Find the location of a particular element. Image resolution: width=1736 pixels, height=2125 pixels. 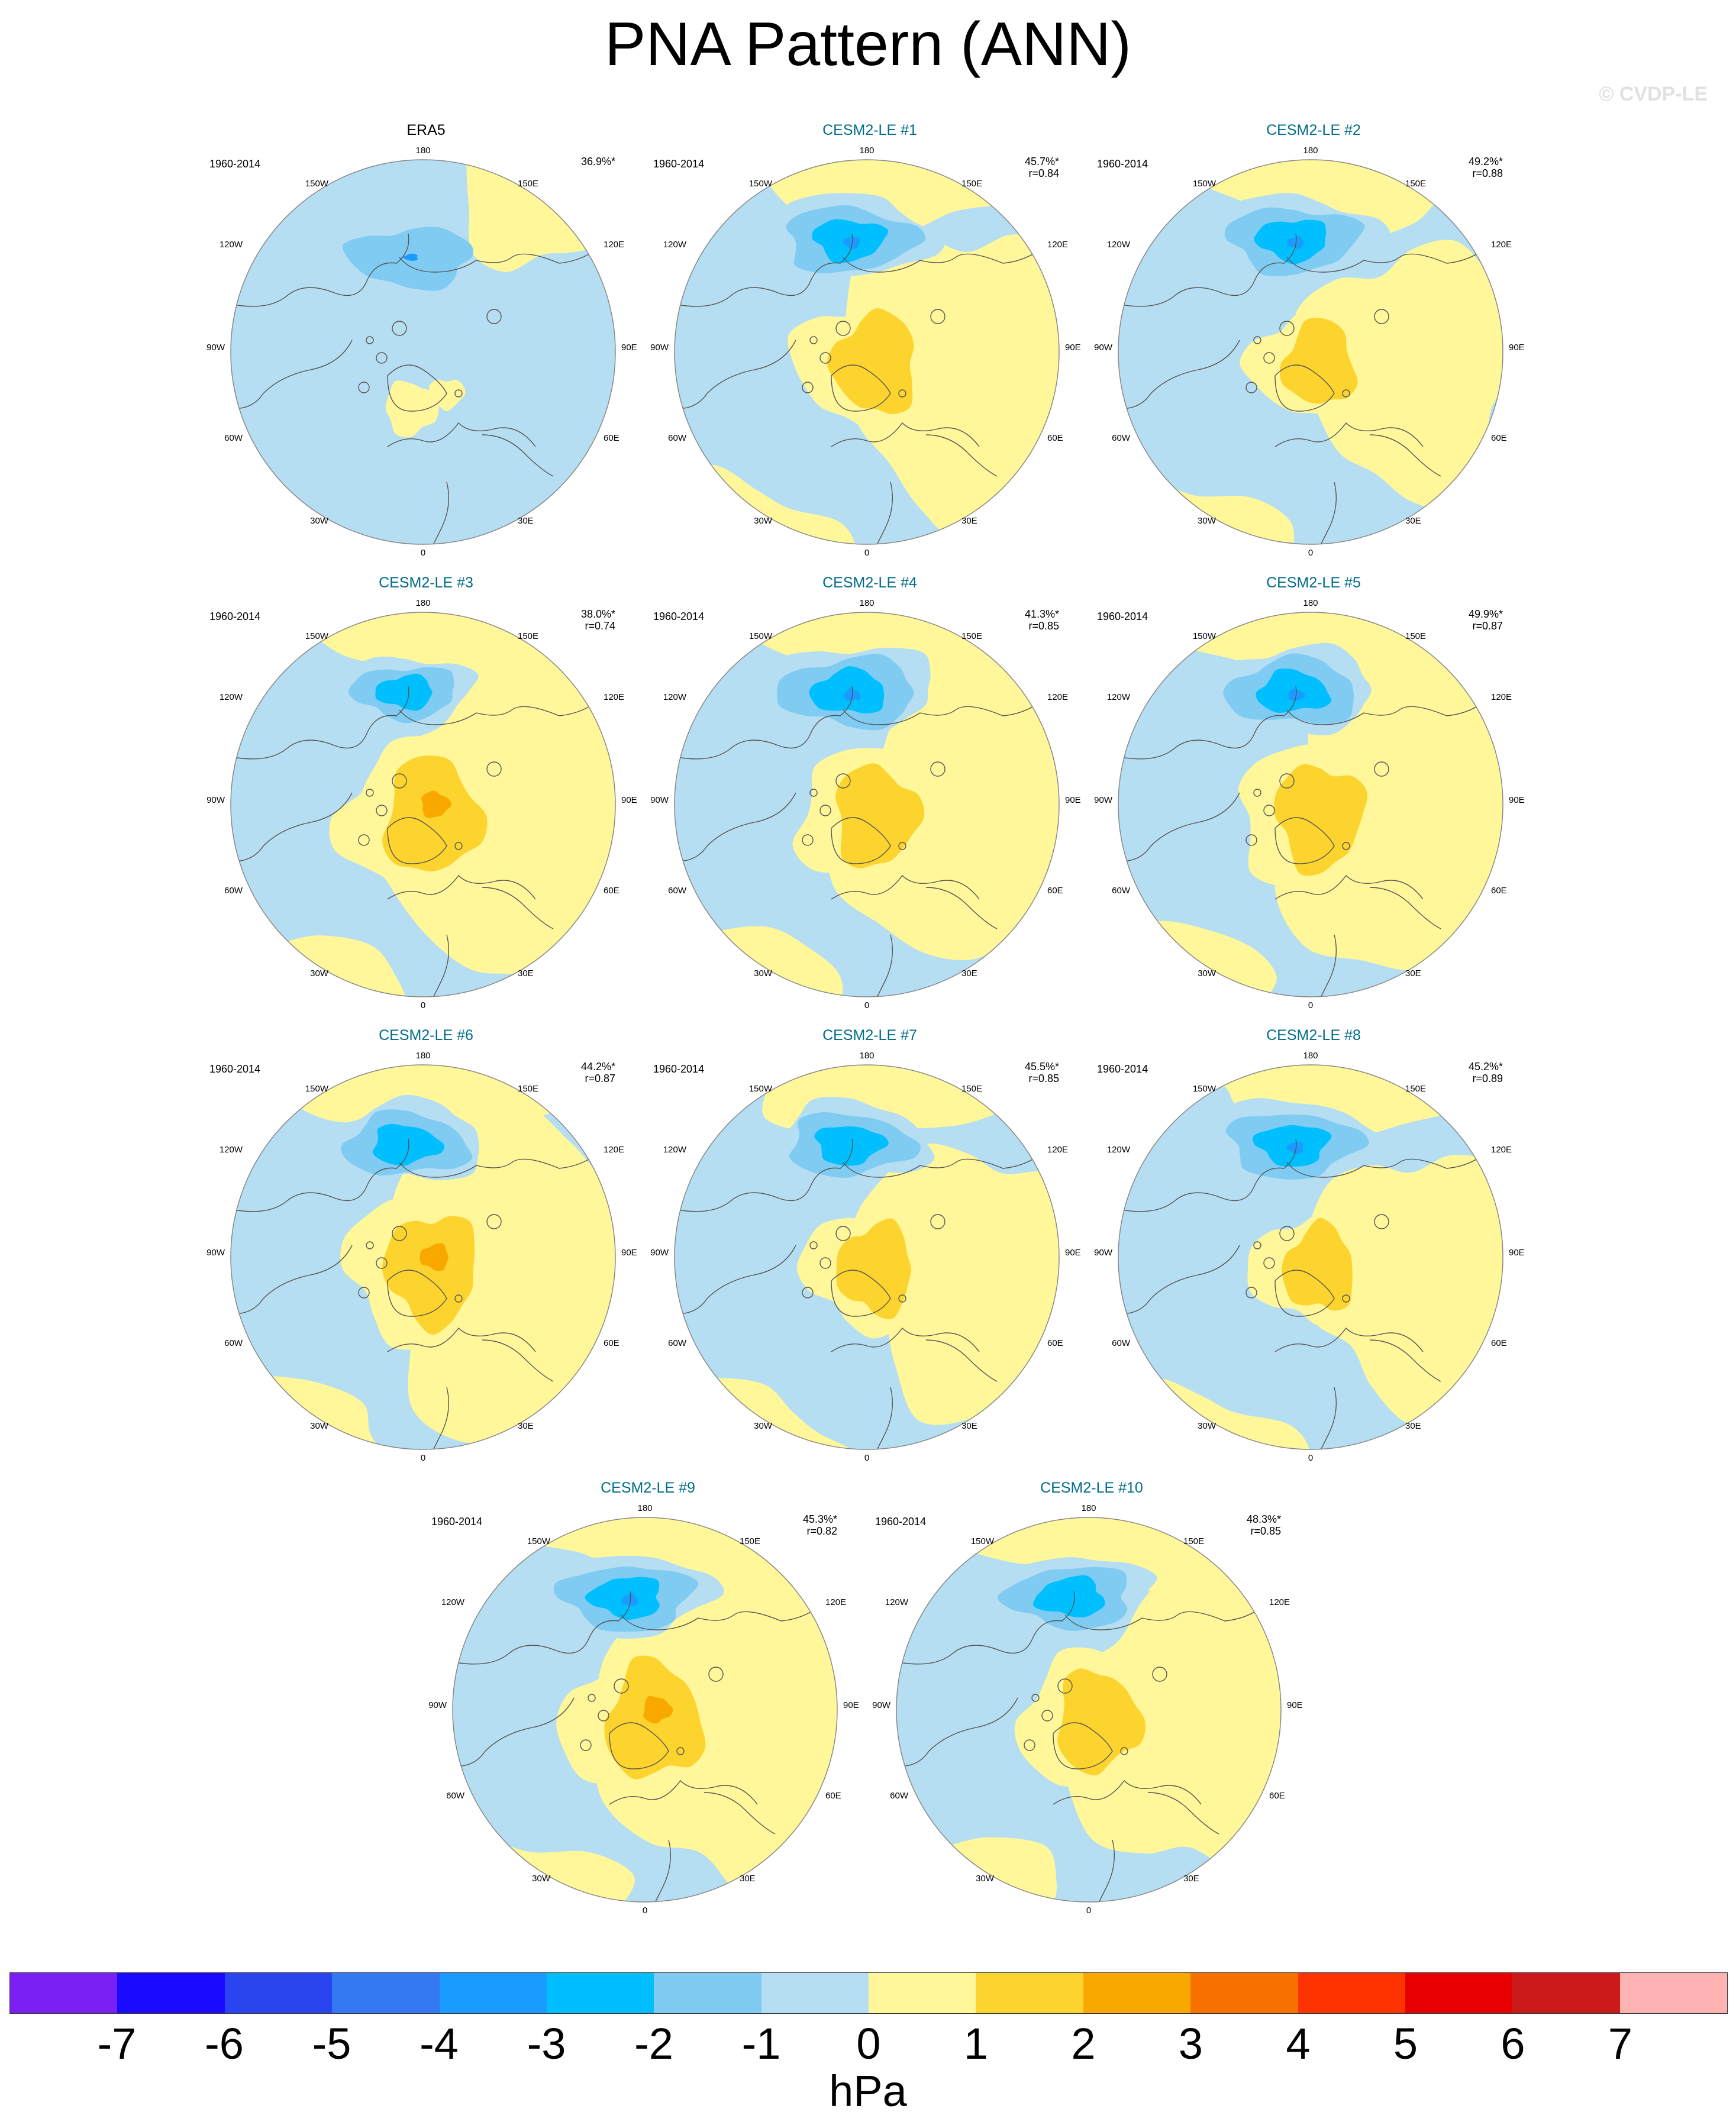

pct-variance: 41.3%* is located at coordinates (1041, 614).